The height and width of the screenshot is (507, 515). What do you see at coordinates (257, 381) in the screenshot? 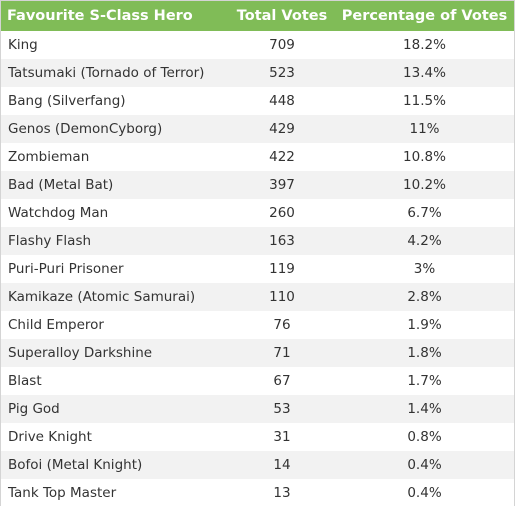
I see `table-row: Blast 67 1.7%` at bounding box center [257, 381].